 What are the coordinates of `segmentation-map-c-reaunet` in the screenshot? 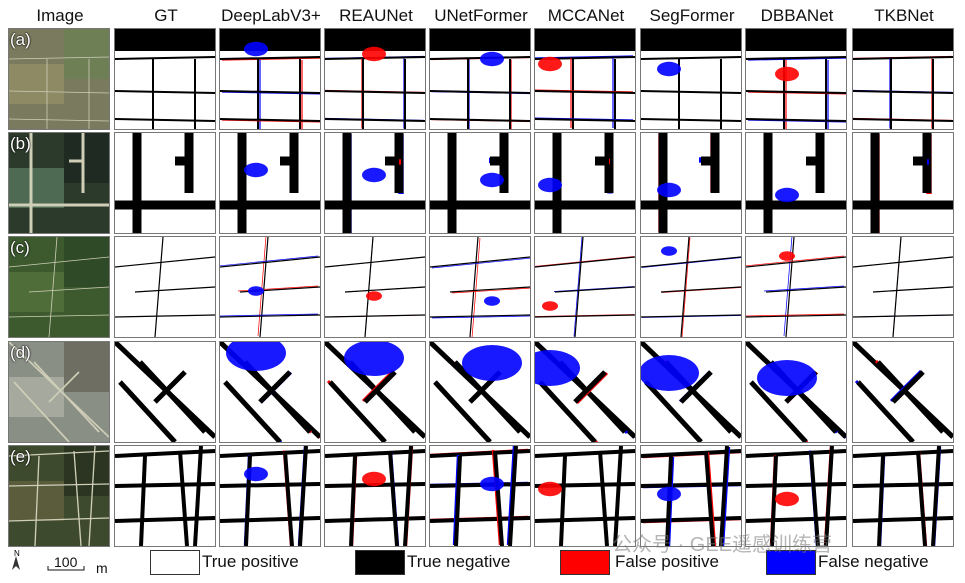 It's located at (375, 287).